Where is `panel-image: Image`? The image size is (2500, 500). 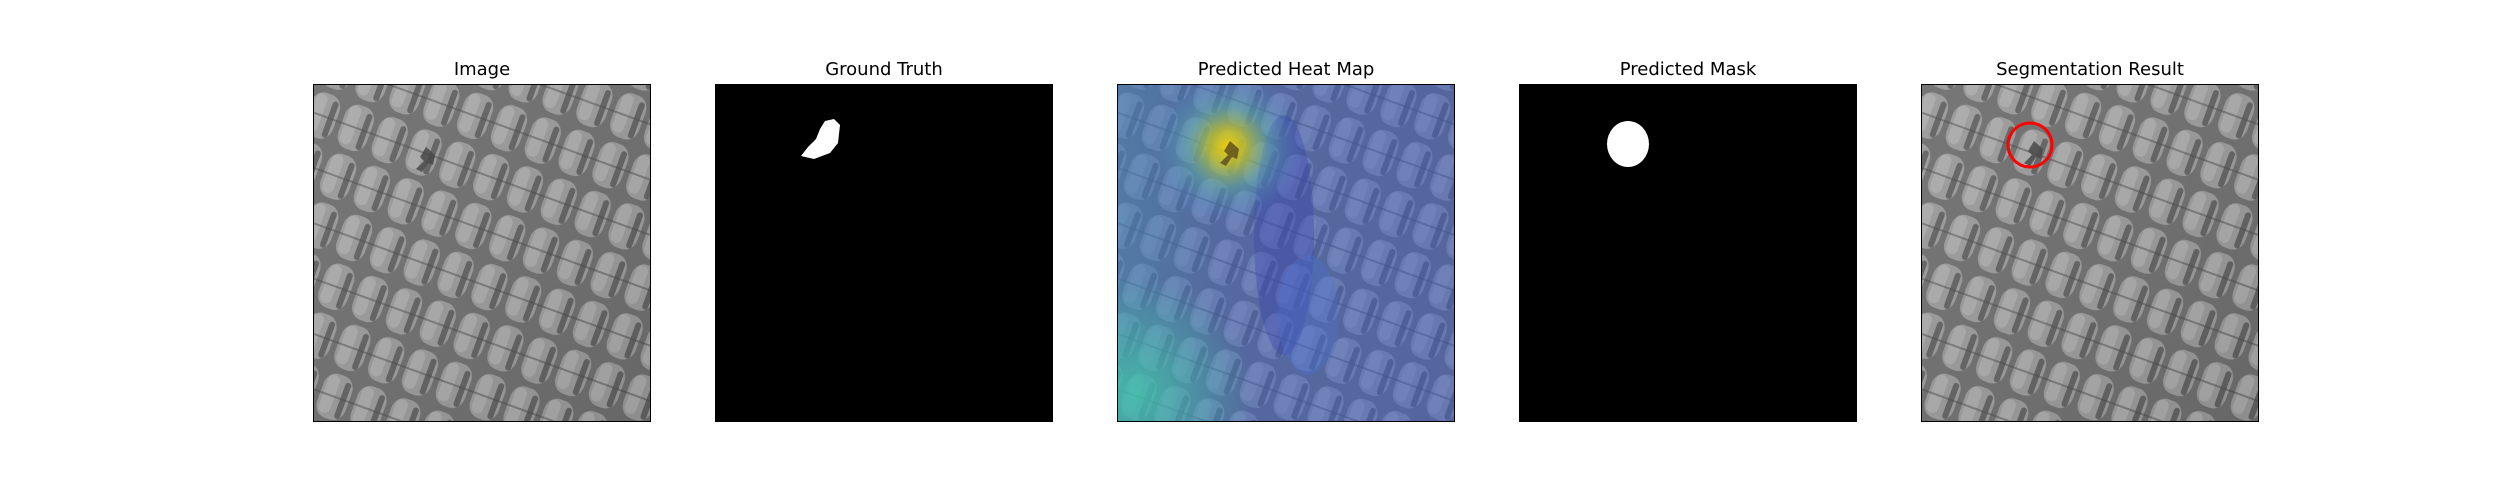
panel-image: Image is located at coordinates (482, 250).